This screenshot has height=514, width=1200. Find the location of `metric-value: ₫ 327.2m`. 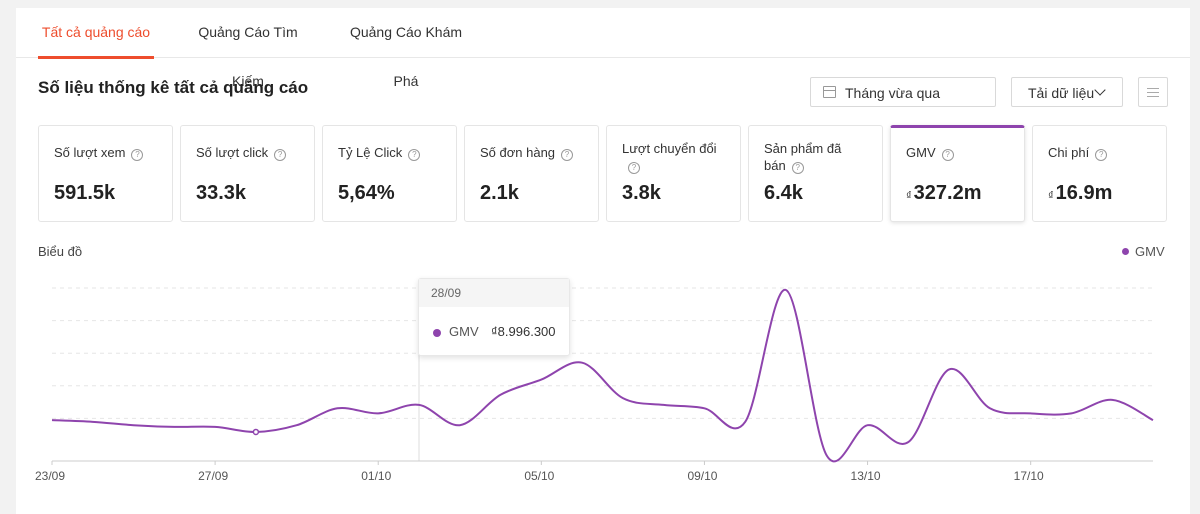

metric-value: ₫ 327.2m is located at coordinates (944, 193).